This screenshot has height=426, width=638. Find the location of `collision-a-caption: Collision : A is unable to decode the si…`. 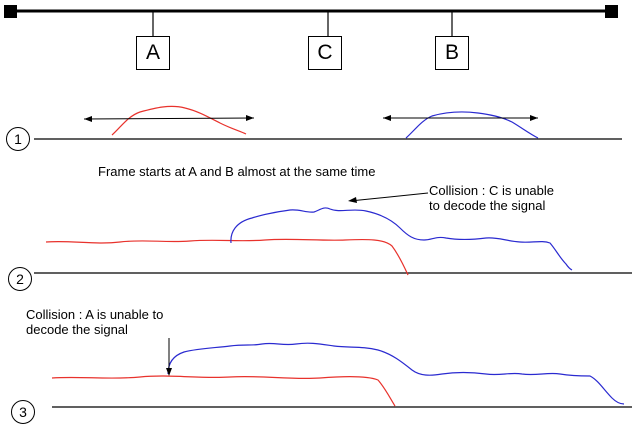

collision-a-caption: Collision : A is unable to decode the si… is located at coordinates (95, 322).